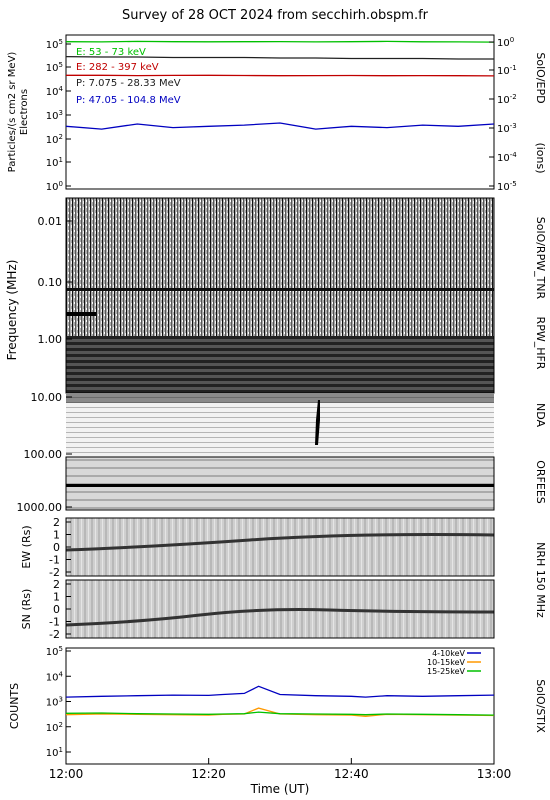  I want to click on time-axis: 12:00 12:20 12:40 13:00, so click(280, 769).